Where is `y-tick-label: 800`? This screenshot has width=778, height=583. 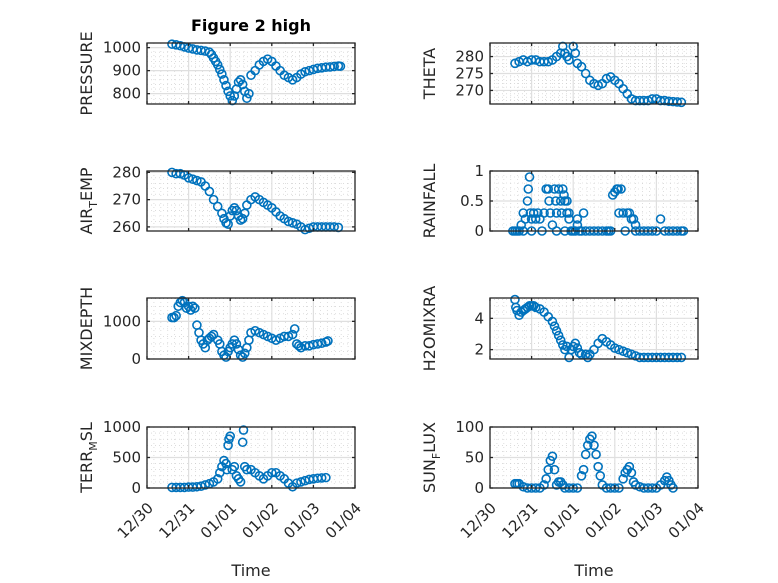 y-tick-label: 800 is located at coordinates (126, 94).